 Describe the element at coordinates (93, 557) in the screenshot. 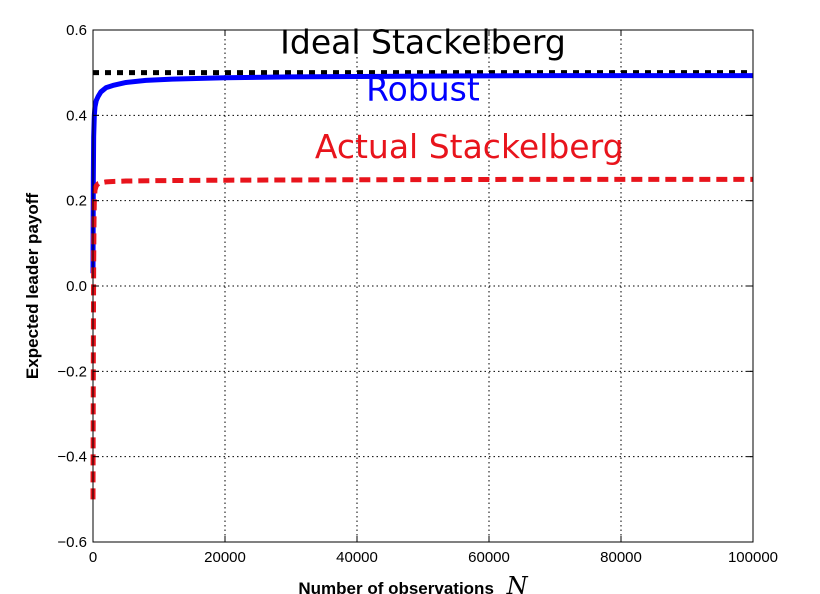

I see `x-tick-label: 0` at that location.